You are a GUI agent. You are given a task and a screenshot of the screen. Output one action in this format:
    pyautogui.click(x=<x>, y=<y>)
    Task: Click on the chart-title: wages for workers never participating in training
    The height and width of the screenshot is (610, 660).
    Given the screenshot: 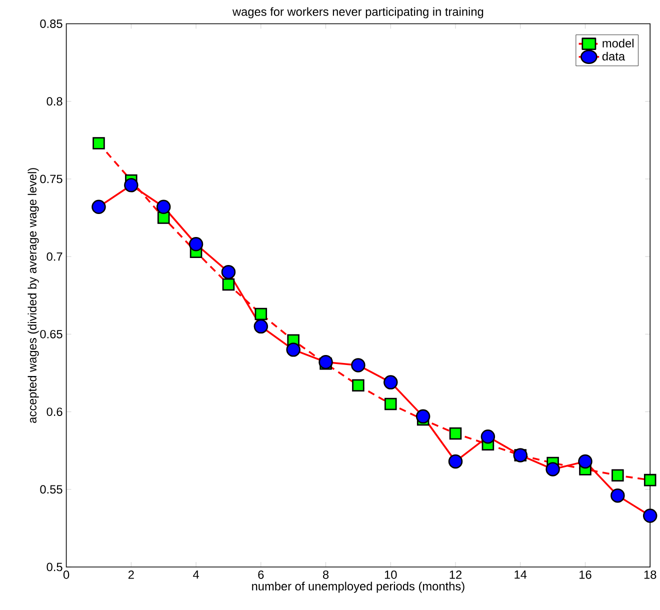 What is the action you would take?
    pyautogui.click(x=358, y=13)
    